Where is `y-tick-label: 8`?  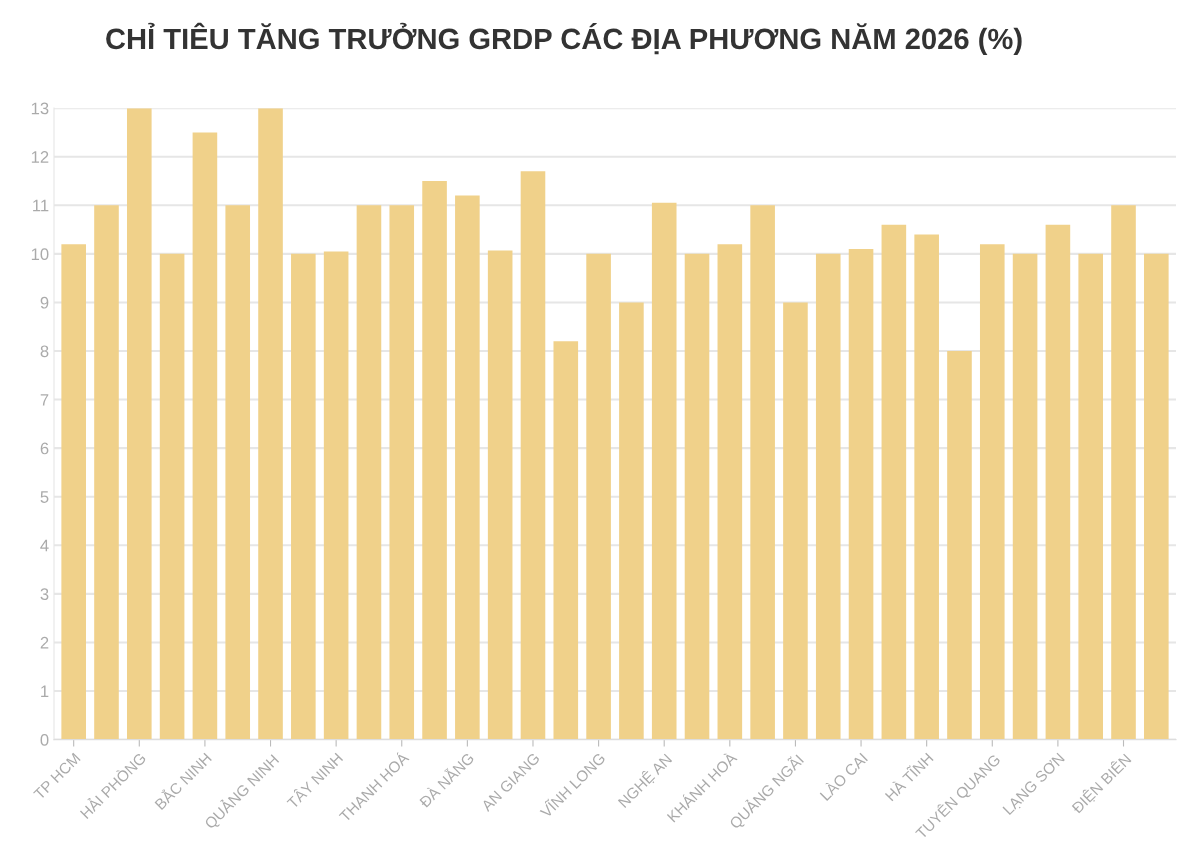 y-tick-label: 8 is located at coordinates (44, 351).